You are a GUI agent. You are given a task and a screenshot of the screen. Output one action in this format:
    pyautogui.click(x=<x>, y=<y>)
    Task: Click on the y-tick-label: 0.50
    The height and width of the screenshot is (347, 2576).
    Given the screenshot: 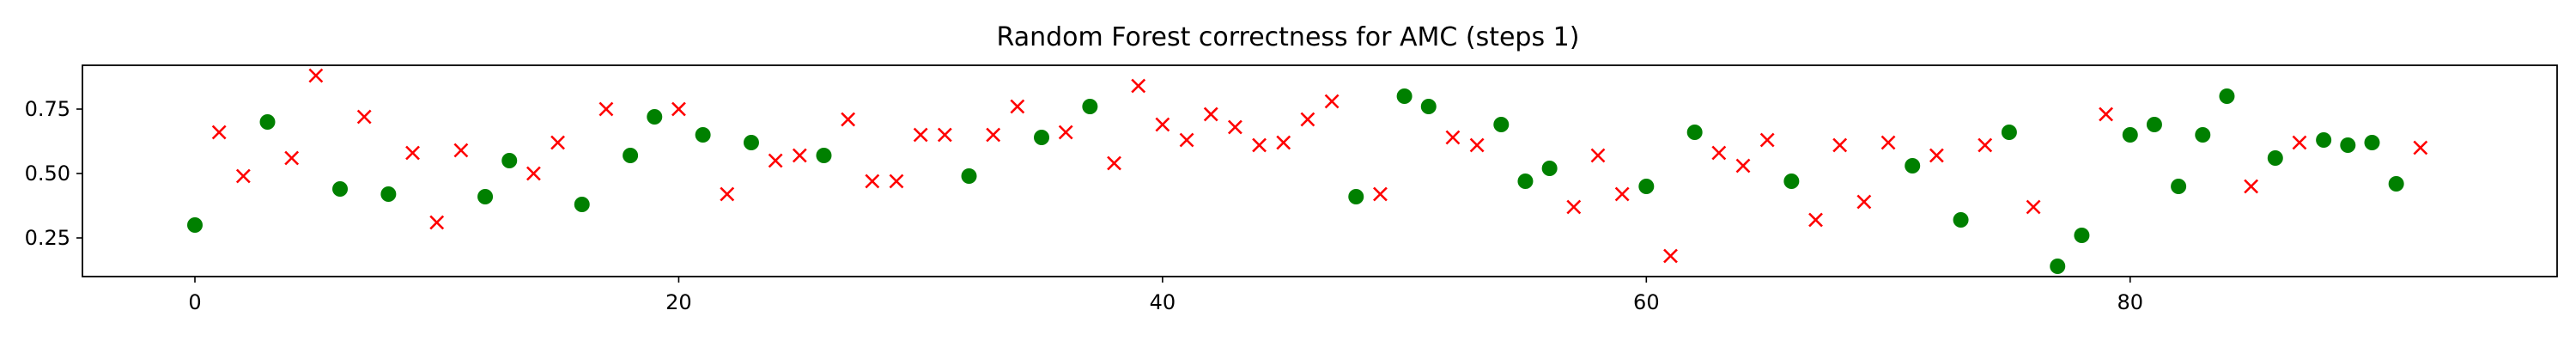 What is the action you would take?
    pyautogui.click(x=48, y=173)
    